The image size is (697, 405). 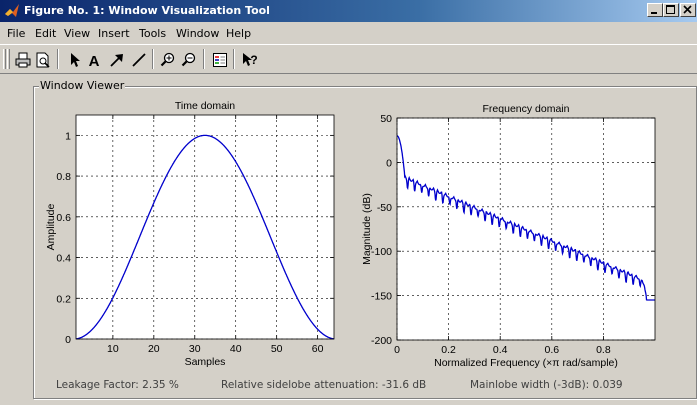 What do you see at coordinates (348, 33) in the screenshot?
I see `menu-bar: File Edit View Insert Tools Window Help` at bounding box center [348, 33].